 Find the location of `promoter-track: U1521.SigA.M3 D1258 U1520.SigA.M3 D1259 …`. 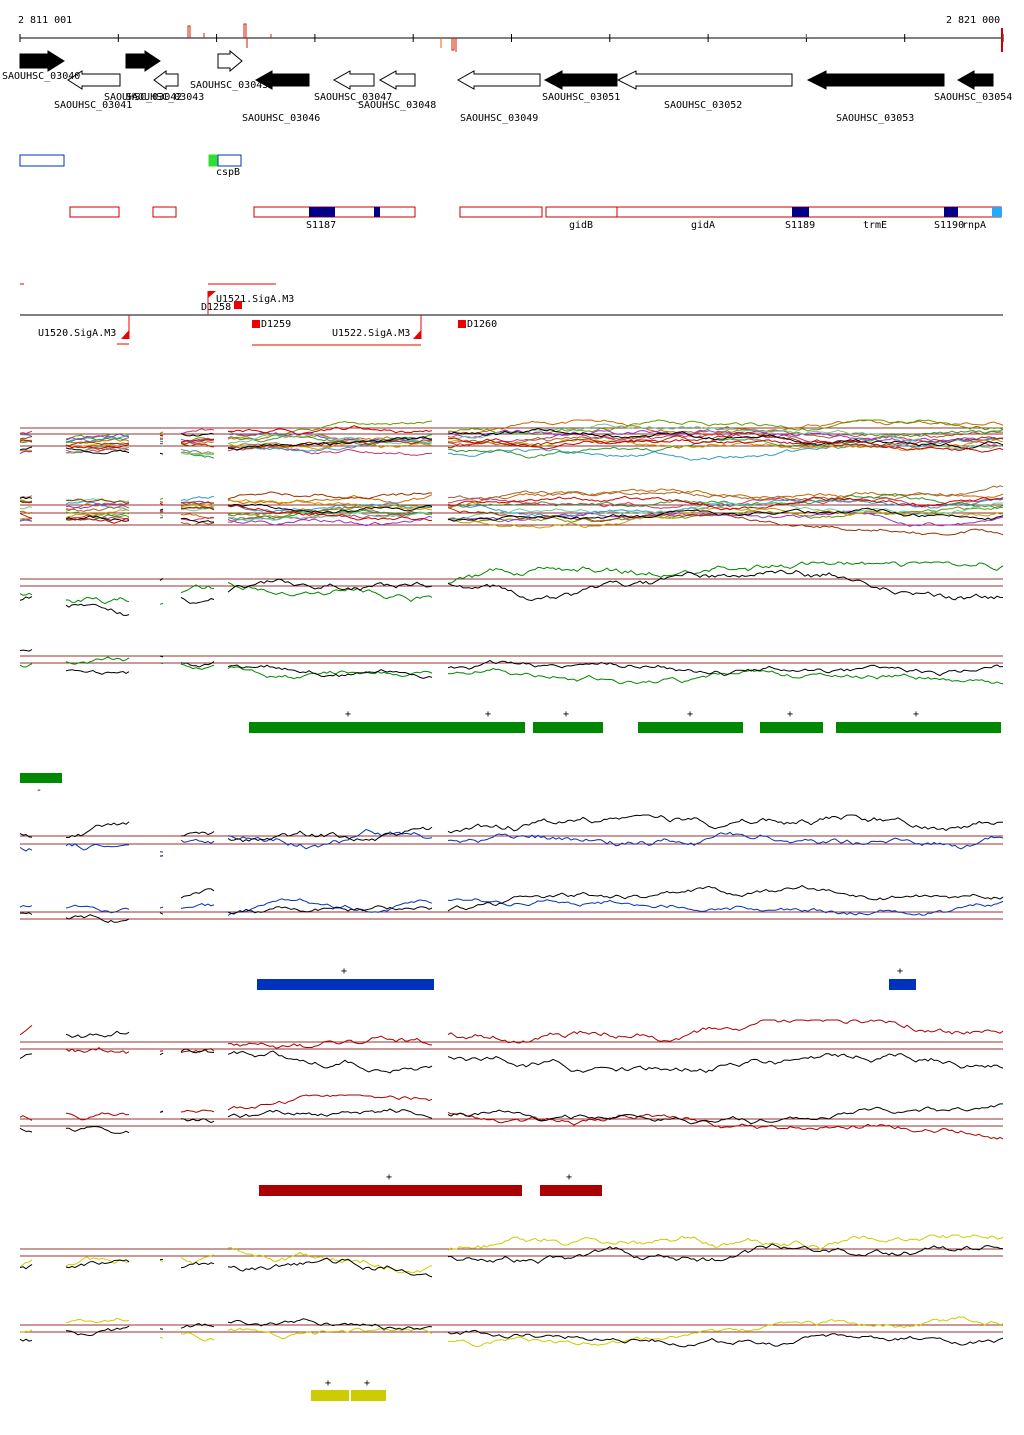

promoter-track: U1521.SigA.M3 D1258 U1520.SigA.M3 D1259 … is located at coordinates (511, 314).